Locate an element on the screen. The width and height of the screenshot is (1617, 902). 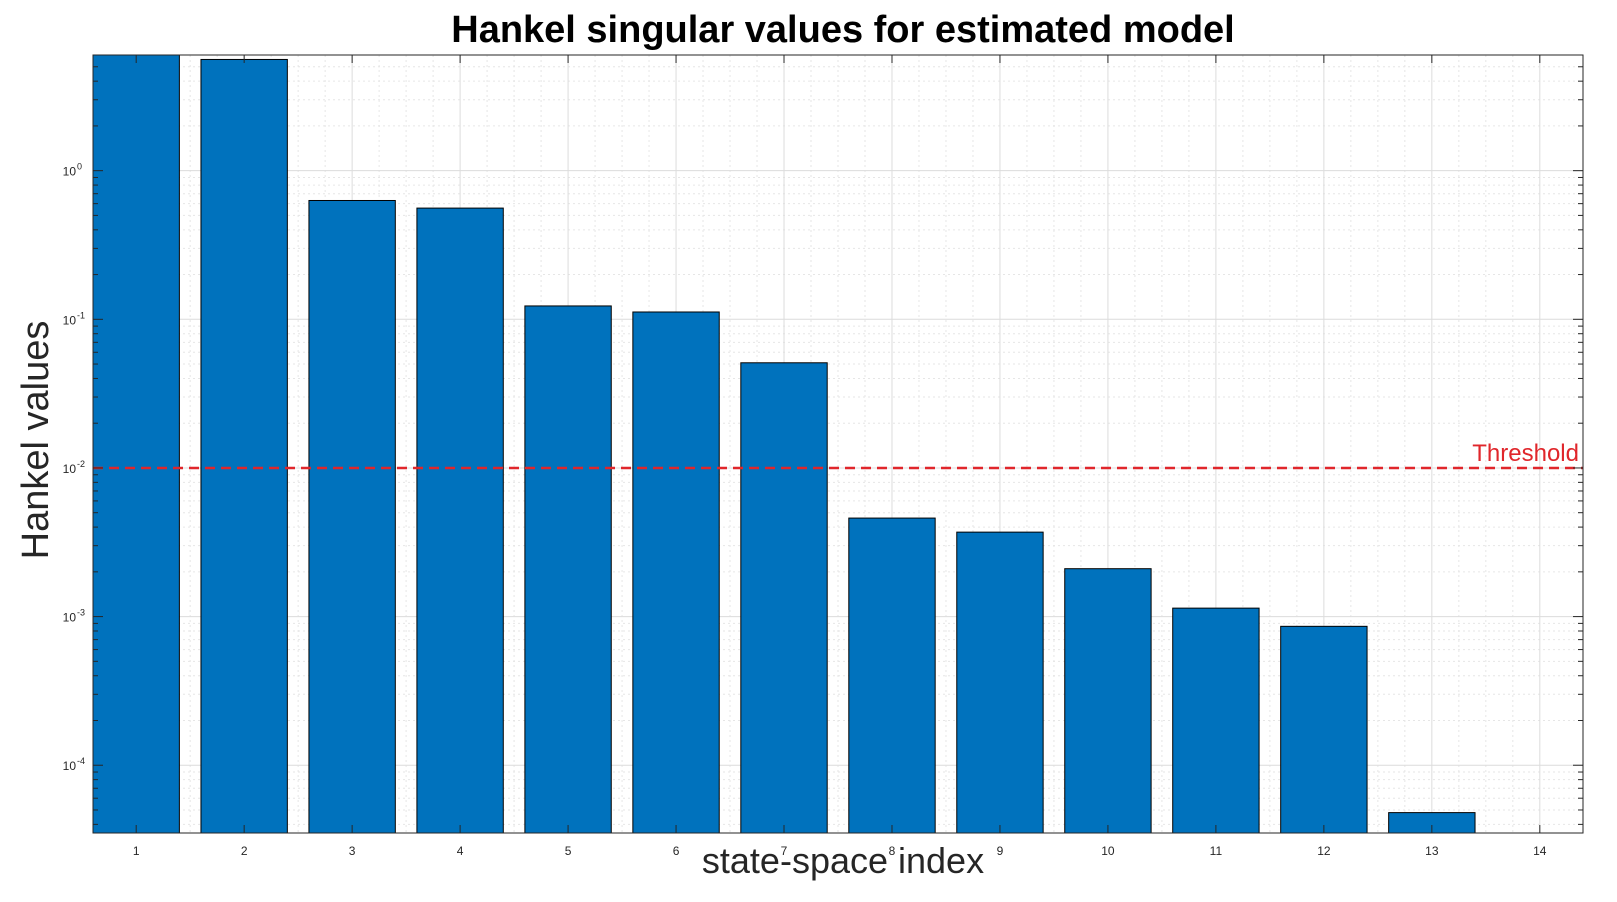
y-tick-label: 10 -1 is located at coordinates (74, 318).